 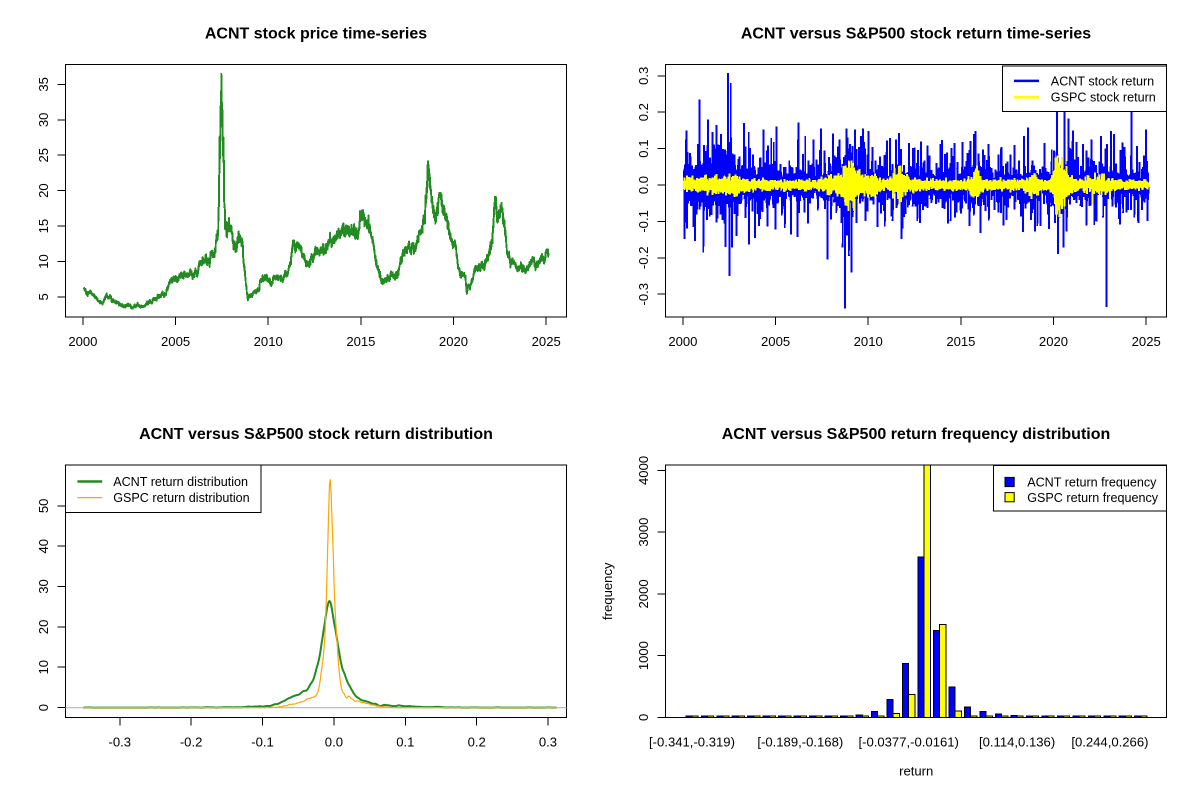 What do you see at coordinates (1103, 98) in the screenshot?
I see `svg-text: GSPC stock return` at bounding box center [1103, 98].